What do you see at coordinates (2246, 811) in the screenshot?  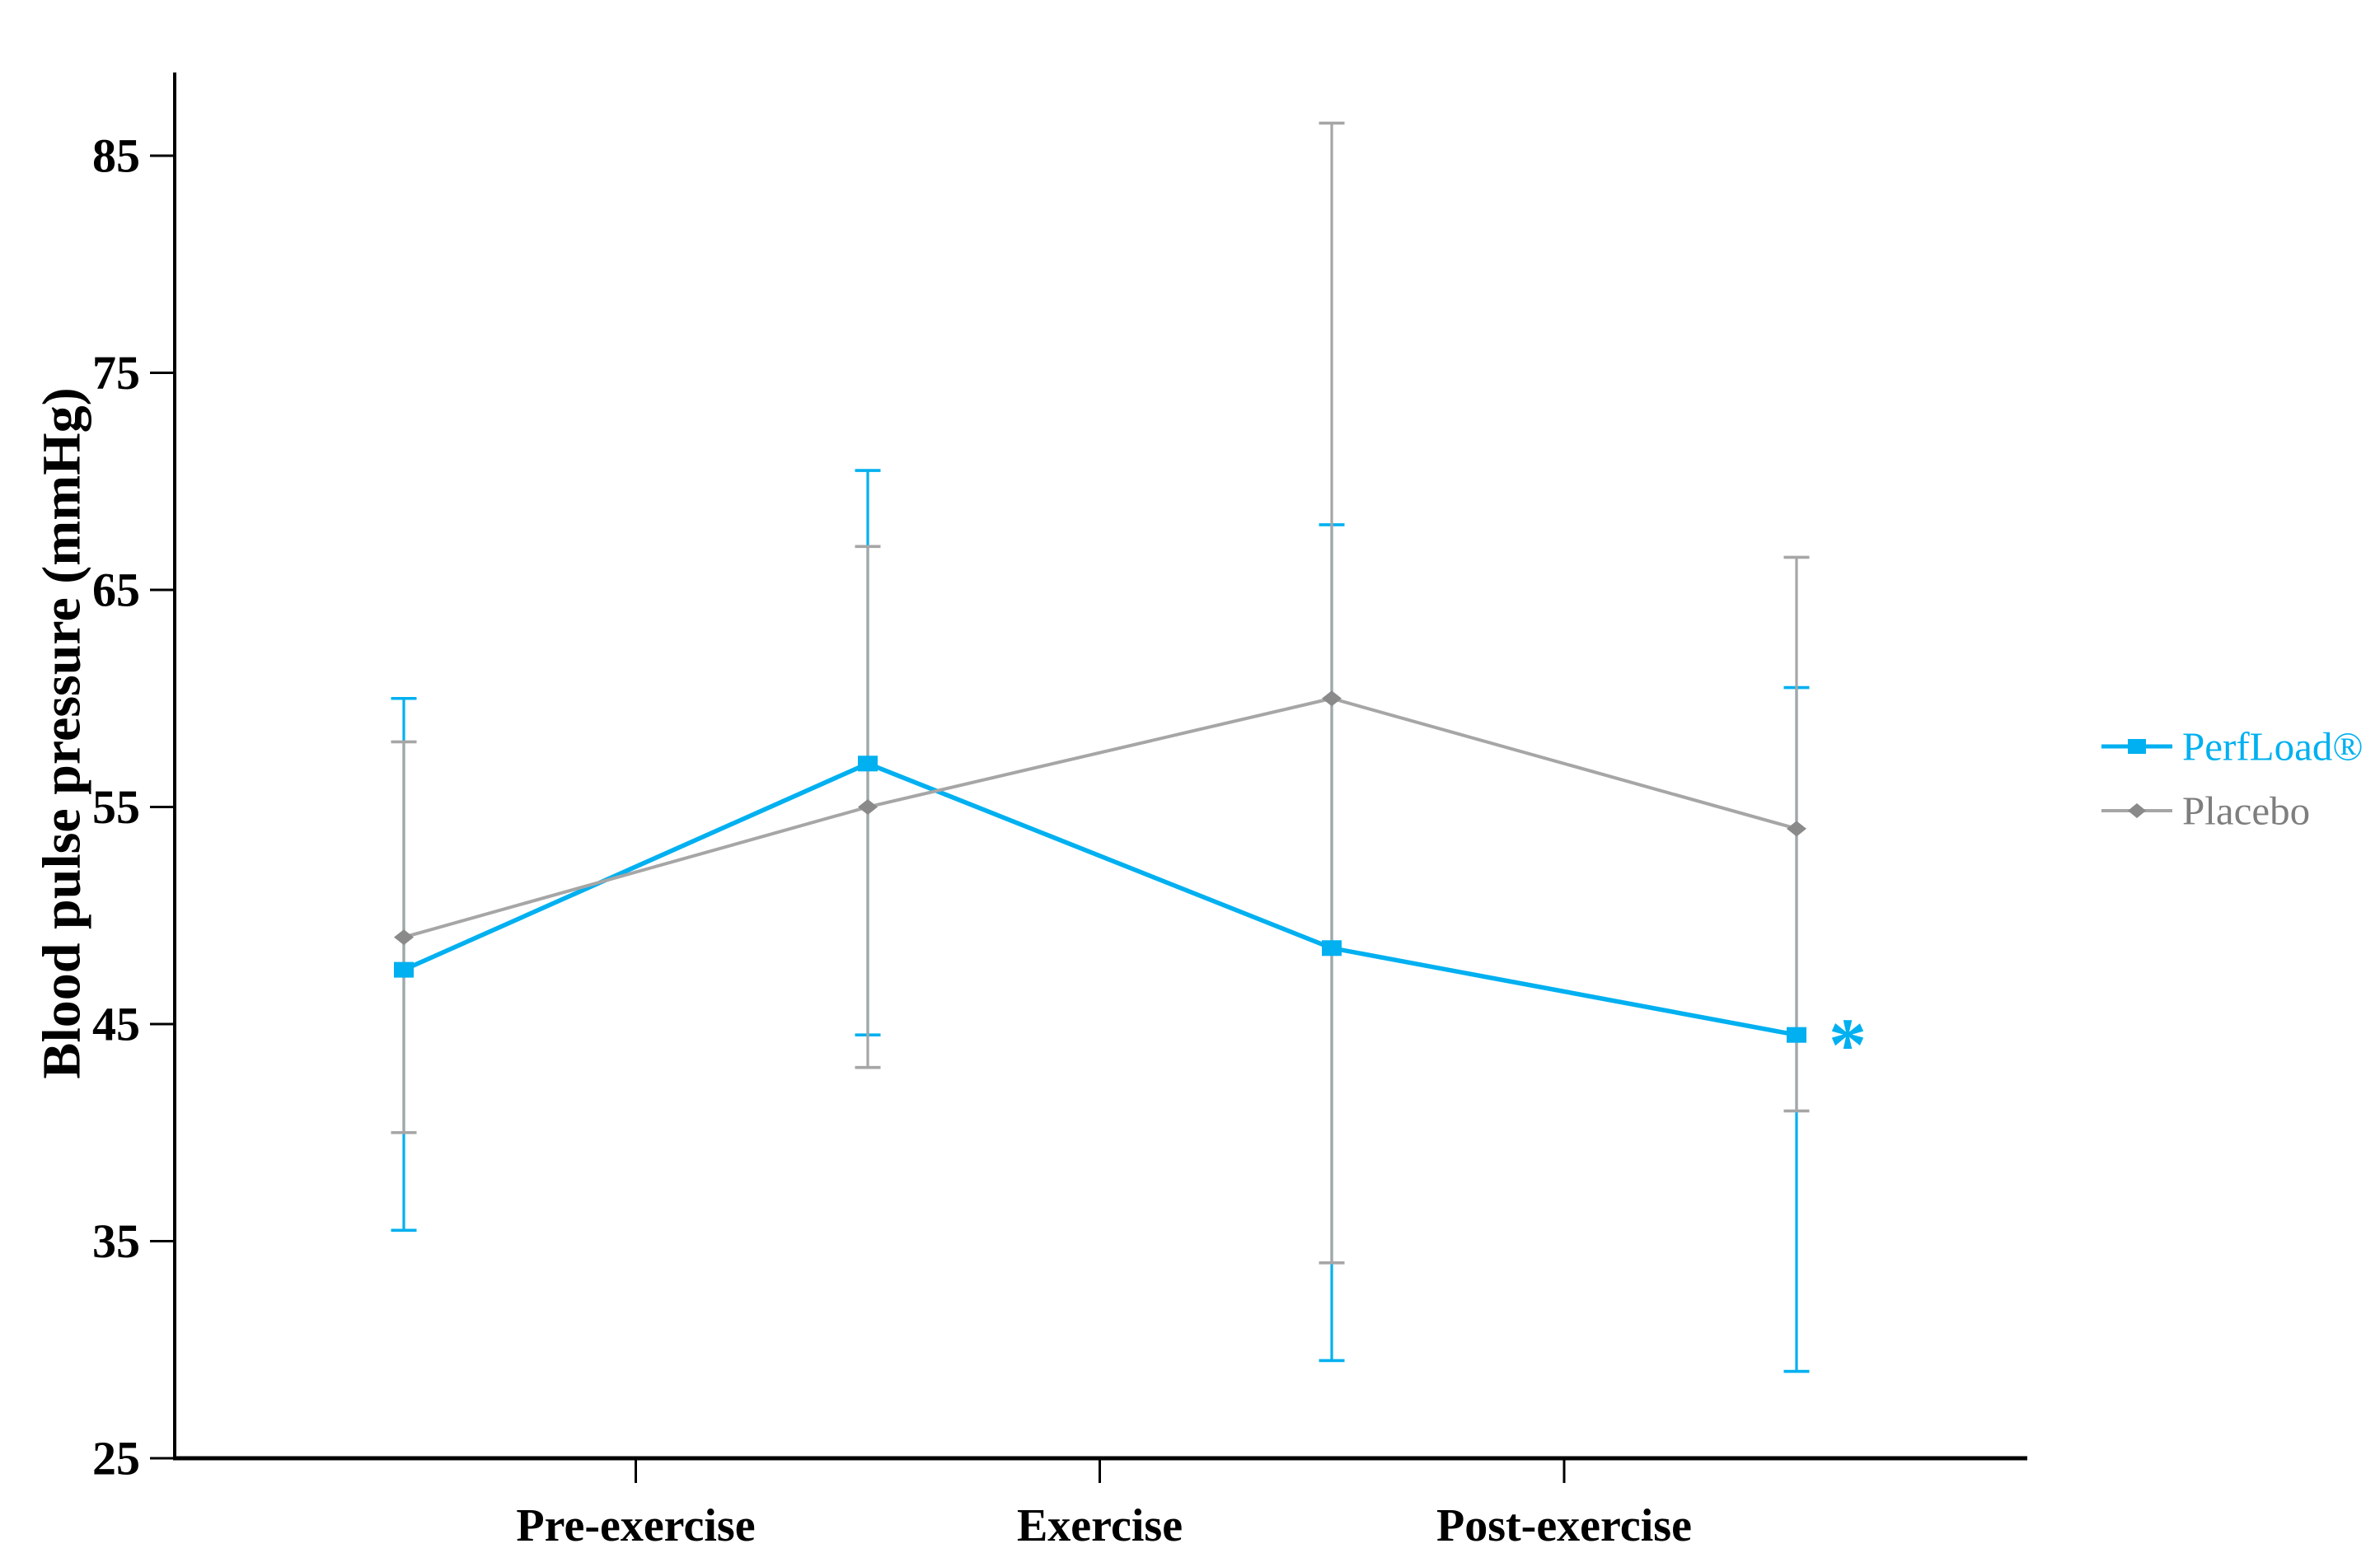 I see `legend-label-placebo: Placebo` at bounding box center [2246, 811].